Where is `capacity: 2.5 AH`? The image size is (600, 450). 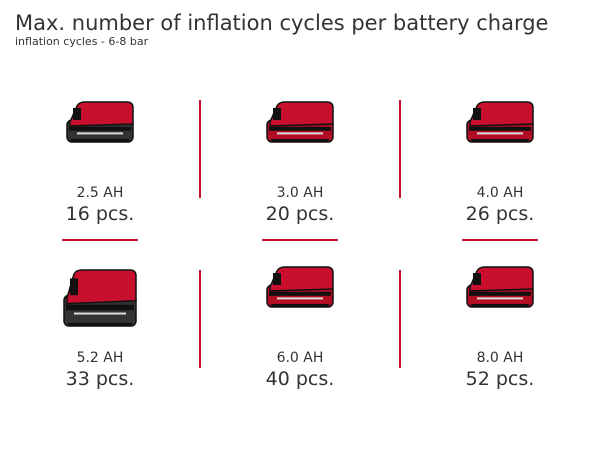 capacity: 2.5 AH is located at coordinates (100, 193).